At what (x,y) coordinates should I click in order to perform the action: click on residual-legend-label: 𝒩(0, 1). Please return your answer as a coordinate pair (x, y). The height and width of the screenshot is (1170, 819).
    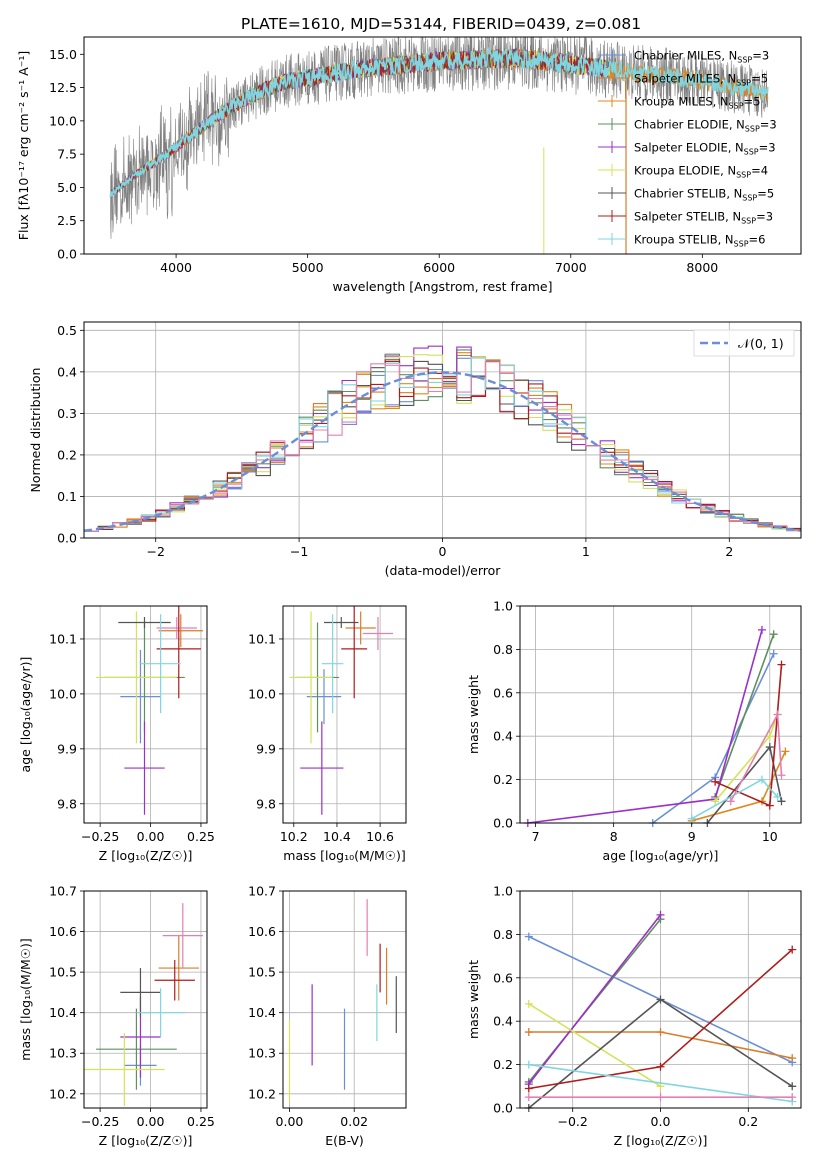
    Looking at the image, I should click on (761, 343).